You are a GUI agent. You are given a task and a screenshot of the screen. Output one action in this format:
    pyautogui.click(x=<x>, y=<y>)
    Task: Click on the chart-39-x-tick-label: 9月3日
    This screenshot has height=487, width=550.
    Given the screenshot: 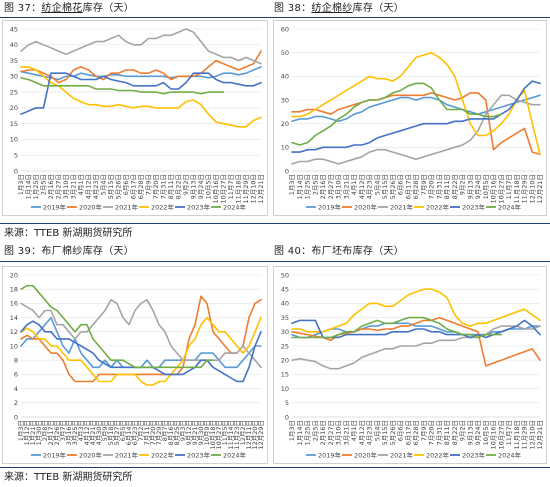 What is the action you would take?
    pyautogui.click(x=183, y=430)
    